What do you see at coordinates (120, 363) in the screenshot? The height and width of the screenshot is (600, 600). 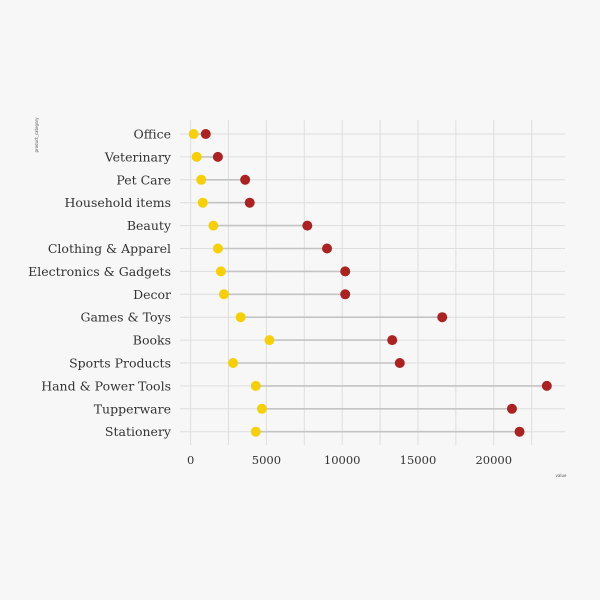 I see `category-label: Sports Products` at bounding box center [120, 363].